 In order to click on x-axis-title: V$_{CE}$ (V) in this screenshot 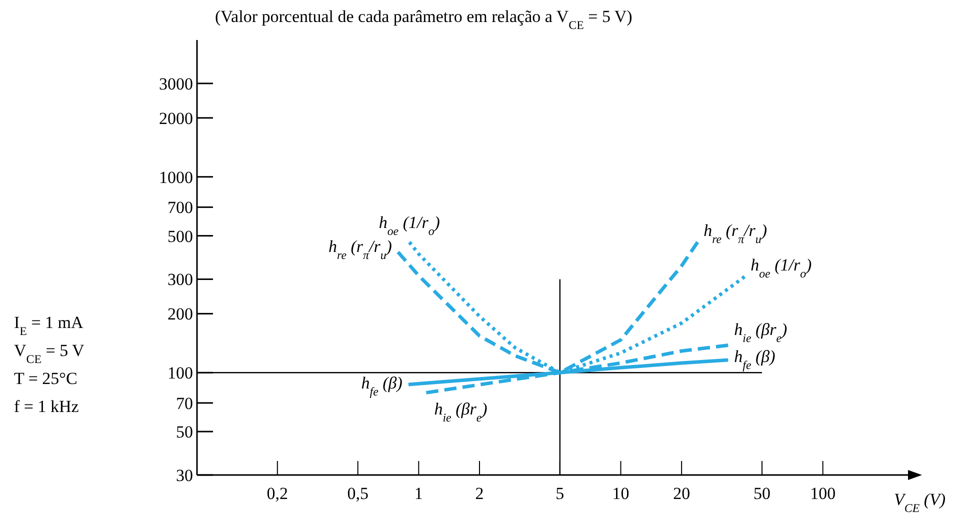, I will do `click(920, 502)`.